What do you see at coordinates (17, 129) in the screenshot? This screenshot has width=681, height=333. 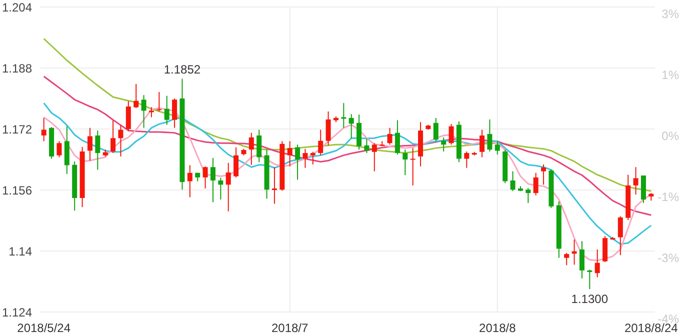 I see `y-tick-label: 1.172` at bounding box center [17, 129].